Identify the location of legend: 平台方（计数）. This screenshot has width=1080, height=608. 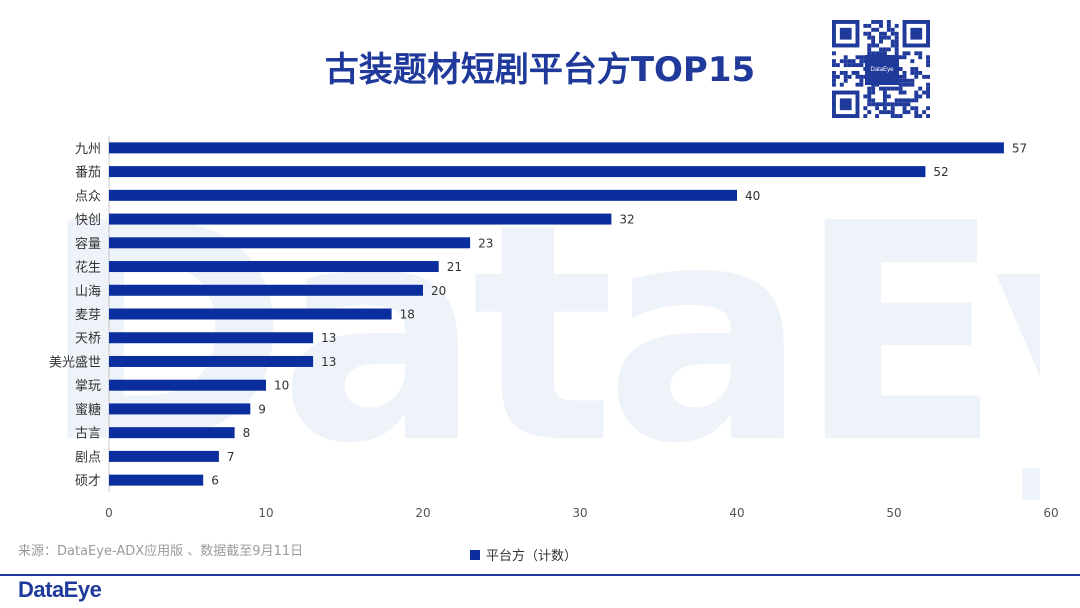
(523, 554).